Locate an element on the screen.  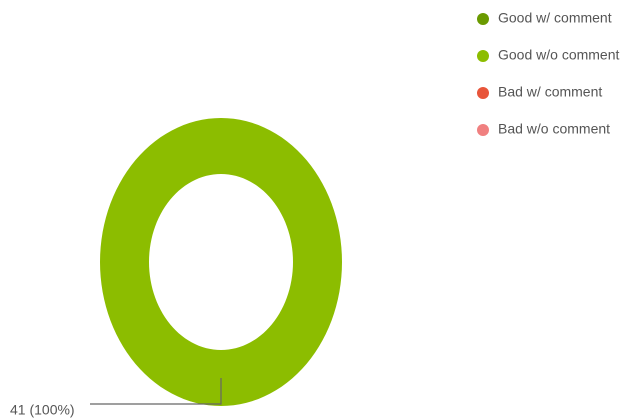
legend-label: Bad w/o comment is located at coordinates (554, 129).